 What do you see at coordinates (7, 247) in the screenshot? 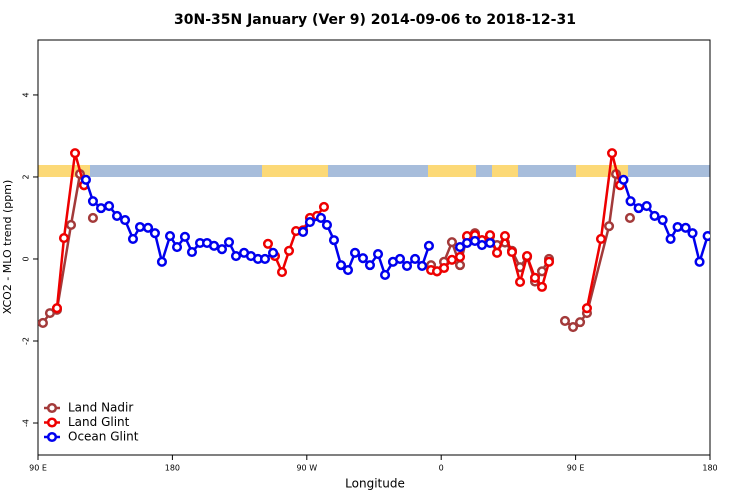
I see `y-axis-label: XCO2 - MLO trend (ppm)` at bounding box center [7, 247].